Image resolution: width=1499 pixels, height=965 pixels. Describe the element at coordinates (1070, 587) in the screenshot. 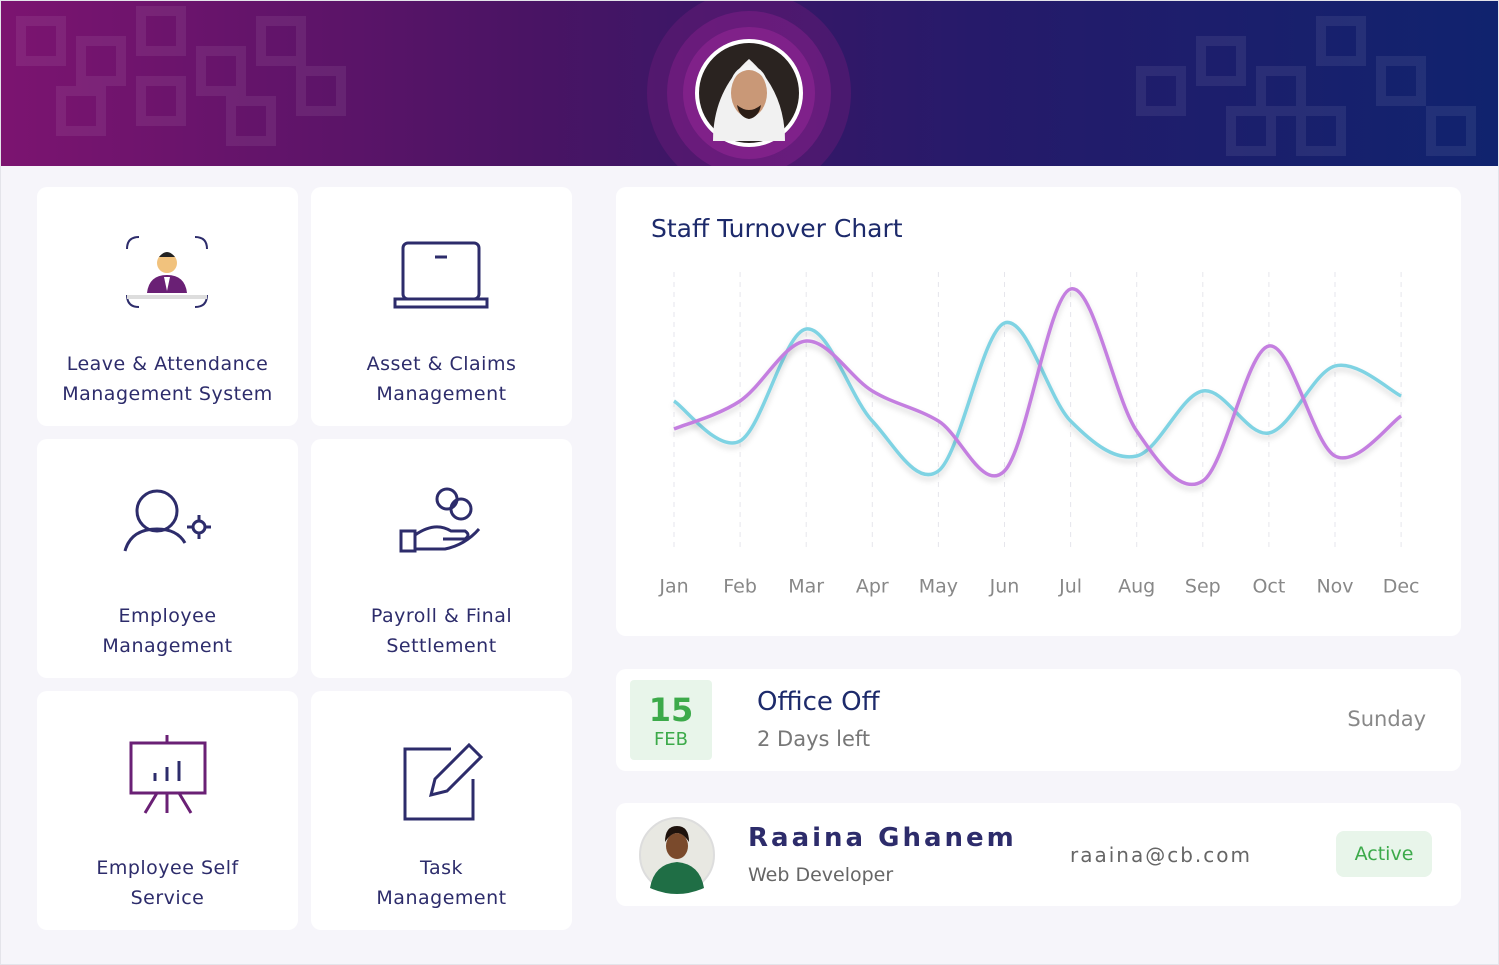

I see `x-tick-label: Jul` at that location.